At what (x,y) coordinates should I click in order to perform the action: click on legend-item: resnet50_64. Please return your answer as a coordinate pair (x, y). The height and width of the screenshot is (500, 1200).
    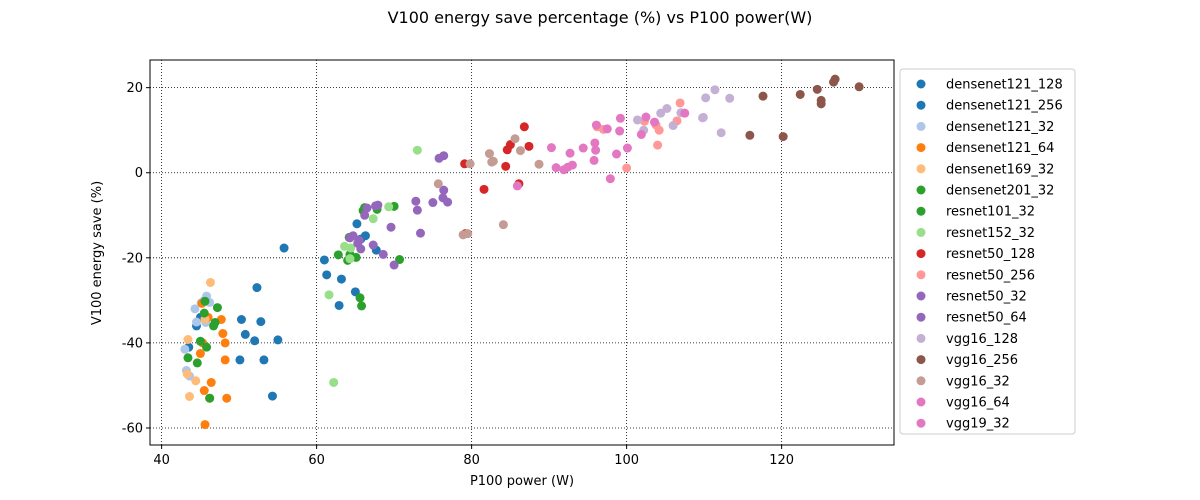
    Looking at the image, I should click on (971, 318).